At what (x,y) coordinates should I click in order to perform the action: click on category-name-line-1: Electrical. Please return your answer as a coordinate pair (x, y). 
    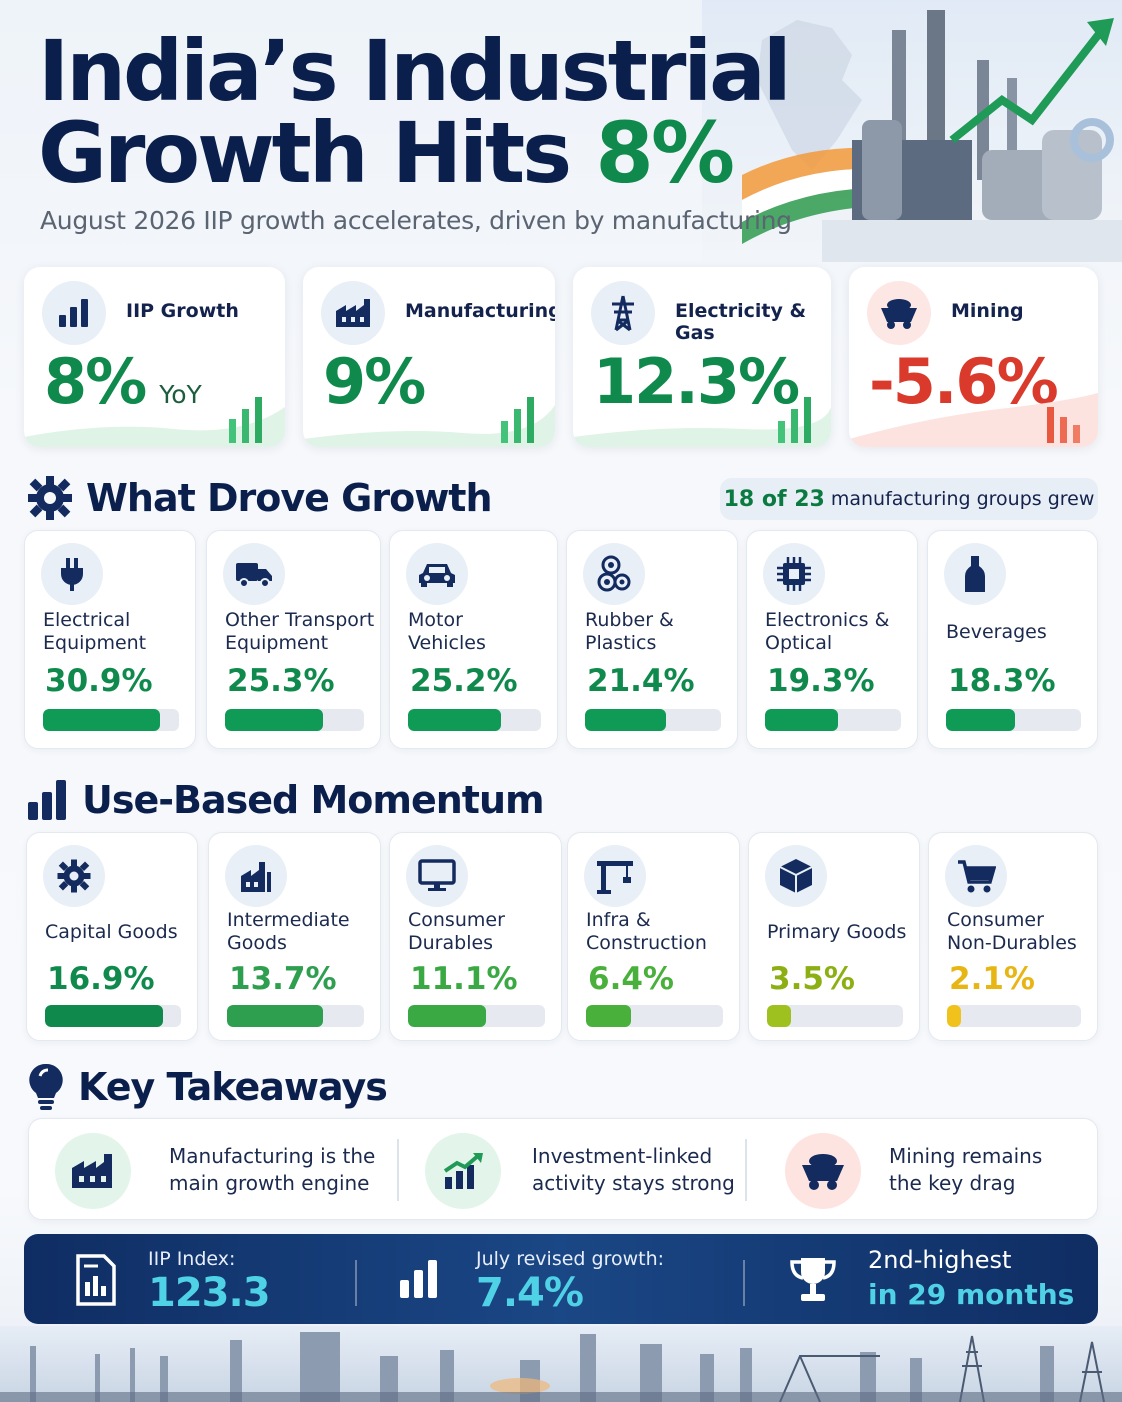
    Looking at the image, I should click on (87, 620).